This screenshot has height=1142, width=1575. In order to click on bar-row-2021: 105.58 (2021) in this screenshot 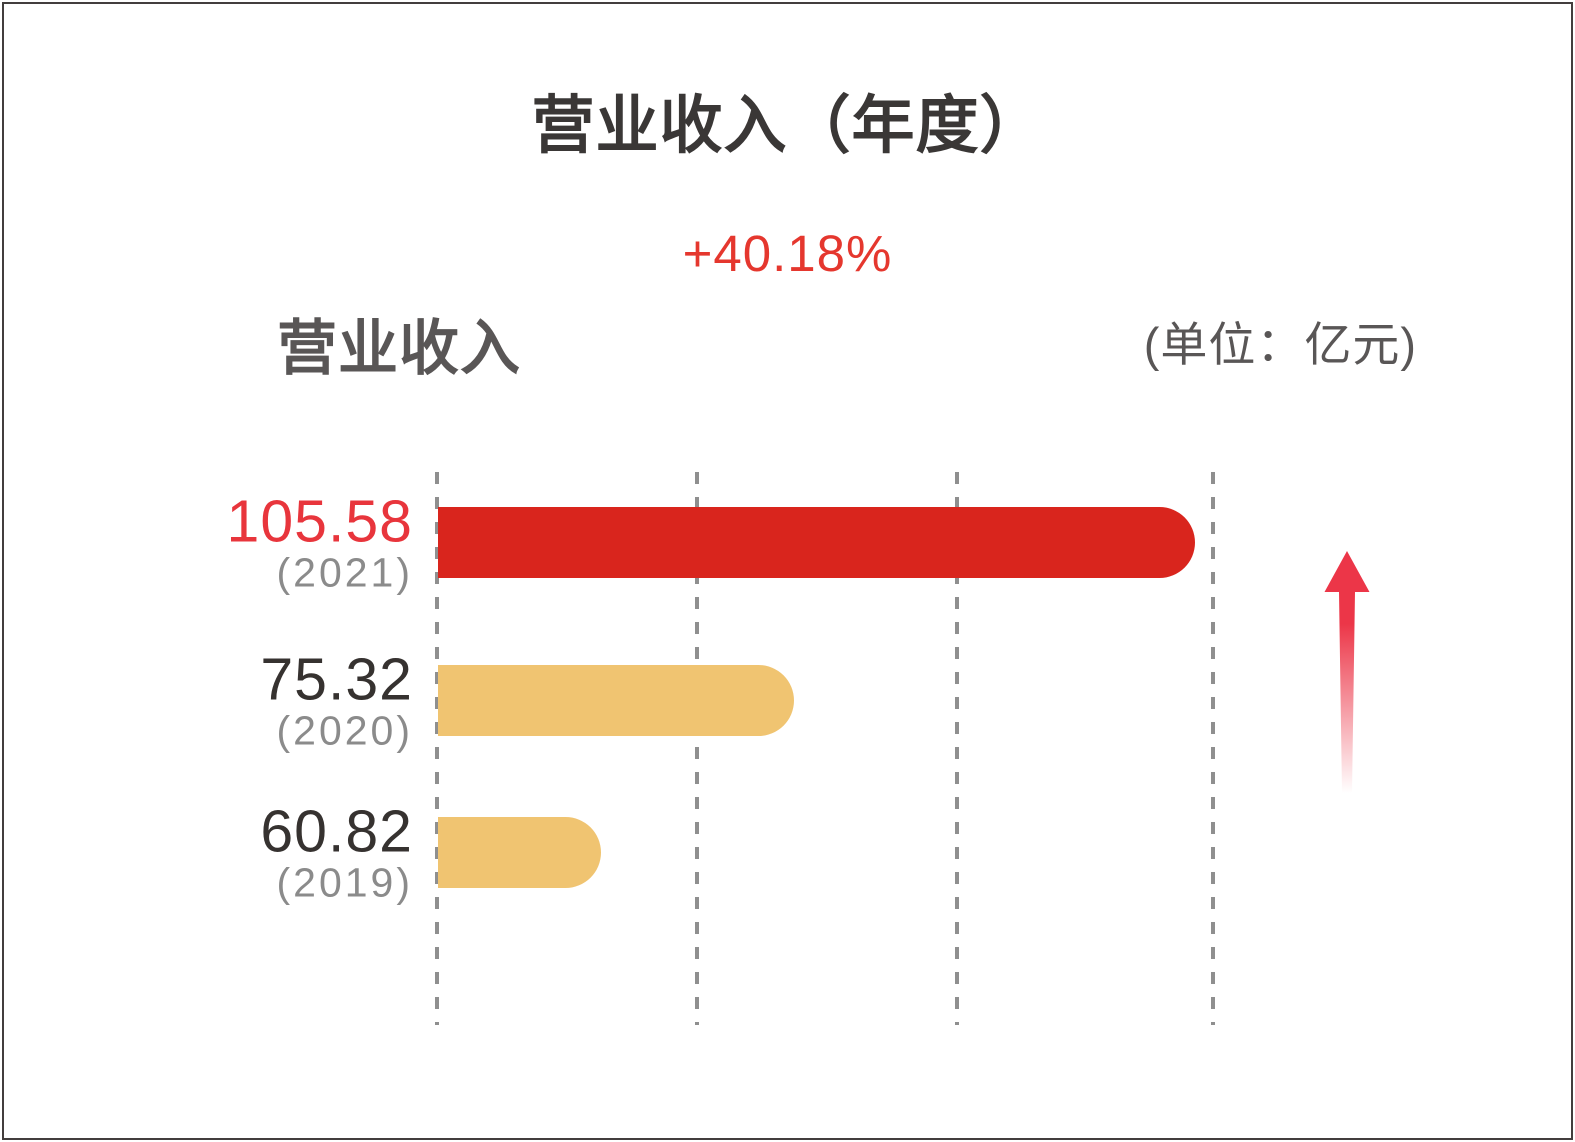, I will do `click(787, 542)`.